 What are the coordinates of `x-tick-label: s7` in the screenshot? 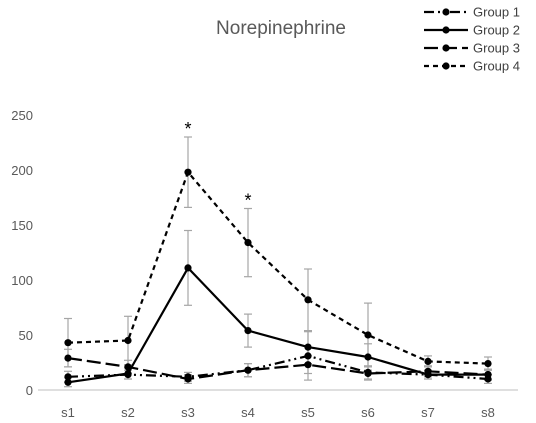 It's located at (428, 412).